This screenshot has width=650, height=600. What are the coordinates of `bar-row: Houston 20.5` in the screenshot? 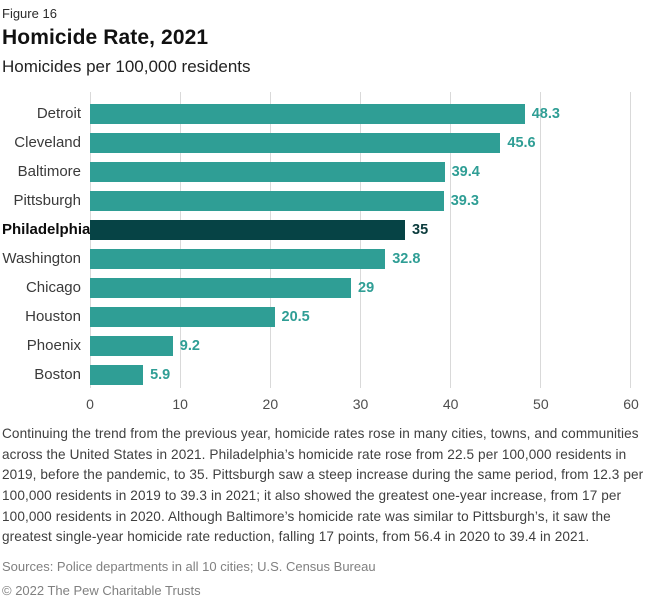 It's located at (325, 316).